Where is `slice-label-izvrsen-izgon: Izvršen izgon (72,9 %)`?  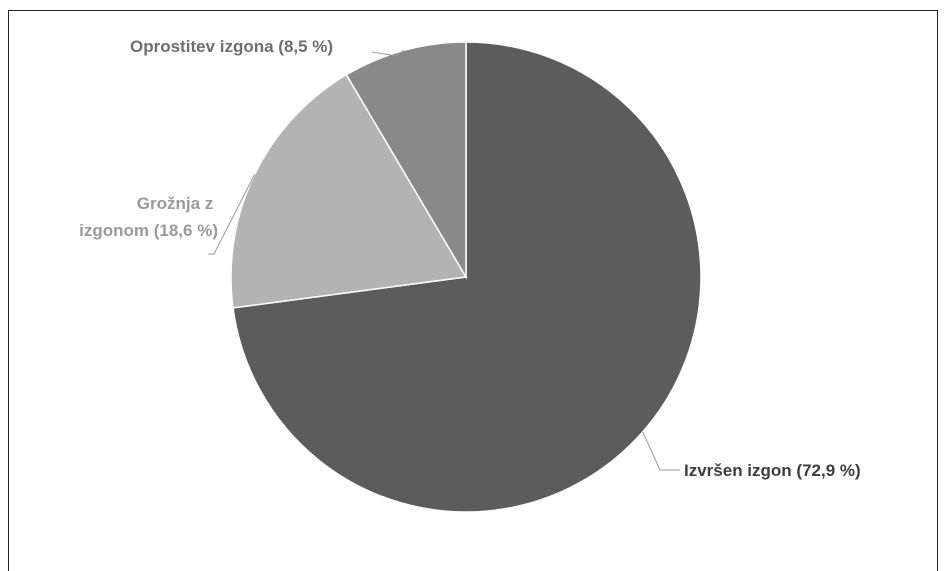
slice-label-izvrsen-izgon: Izvršen izgon (72,9 %) is located at coordinates (772, 470).